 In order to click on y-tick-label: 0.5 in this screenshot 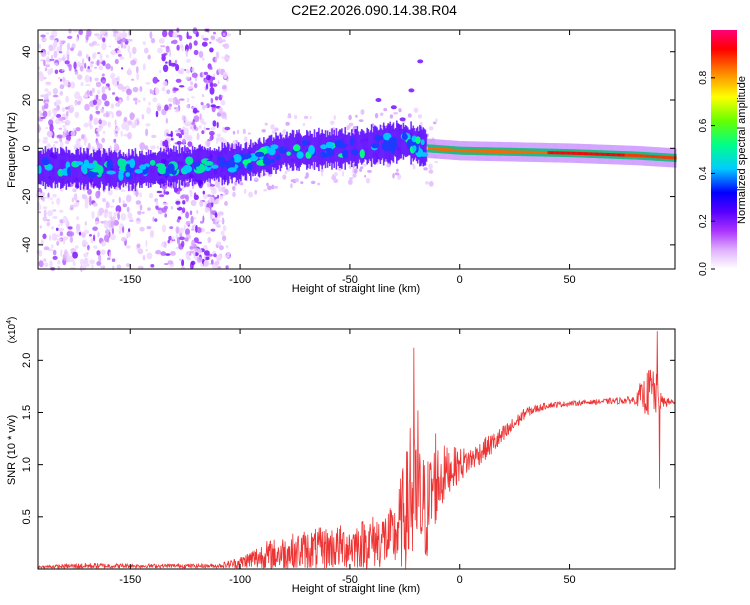, I will do `click(27, 516)`.